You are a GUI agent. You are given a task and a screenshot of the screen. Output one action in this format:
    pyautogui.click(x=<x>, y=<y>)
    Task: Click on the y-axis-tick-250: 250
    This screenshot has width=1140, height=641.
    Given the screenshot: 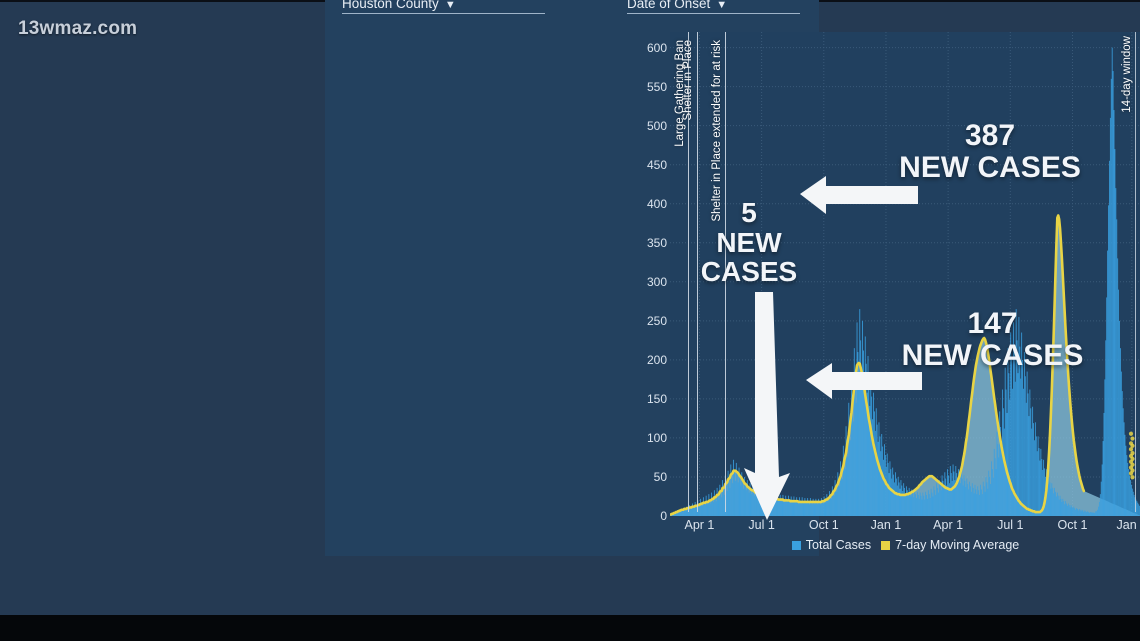 What is the action you would take?
    pyautogui.click(x=656, y=320)
    